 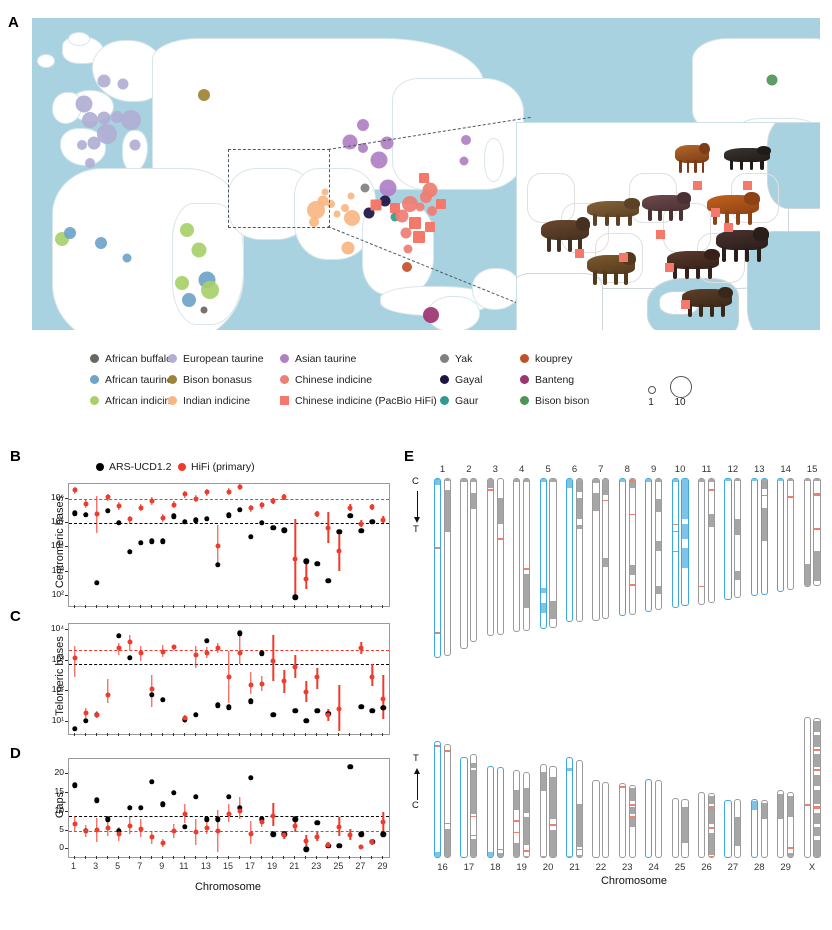 I want to click on y-tick-label: 15, so click(x=59, y=790).